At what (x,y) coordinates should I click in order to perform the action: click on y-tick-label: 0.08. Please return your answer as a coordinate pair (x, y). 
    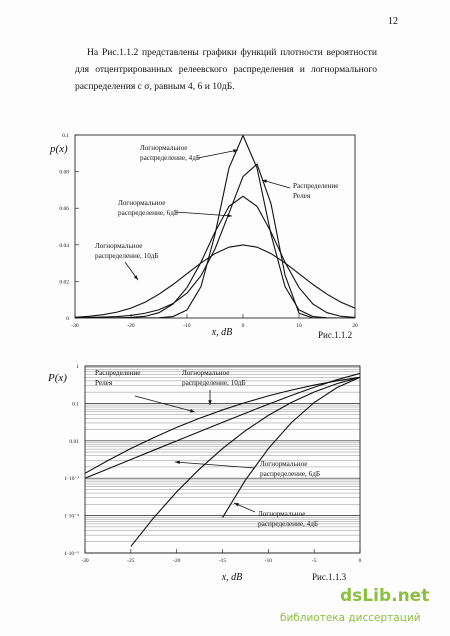
    Looking at the image, I should click on (64, 173).